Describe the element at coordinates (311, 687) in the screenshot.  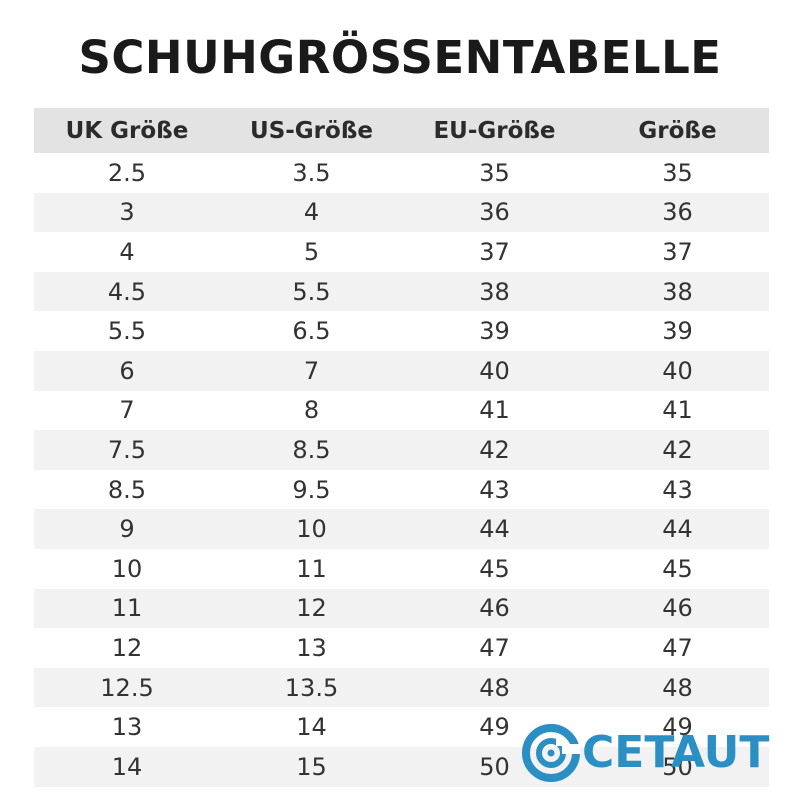
I see `cell-us: 13.5` at that location.